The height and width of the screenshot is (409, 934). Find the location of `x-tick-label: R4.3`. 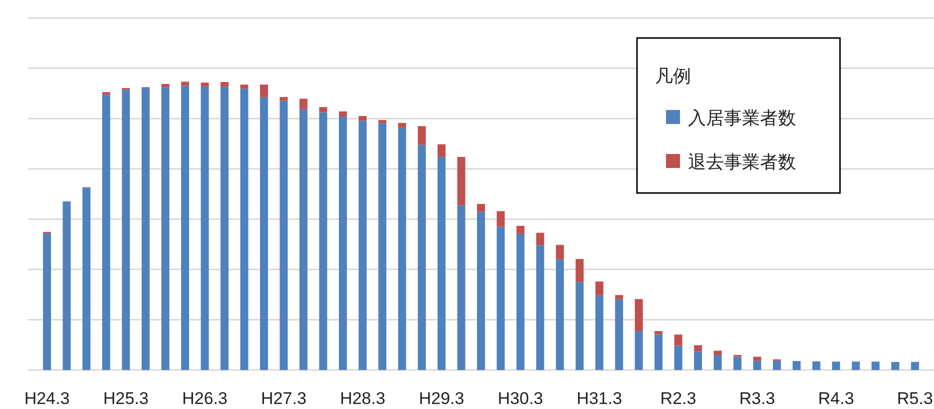

x-tick-label: R4.3 is located at coordinates (836, 398).